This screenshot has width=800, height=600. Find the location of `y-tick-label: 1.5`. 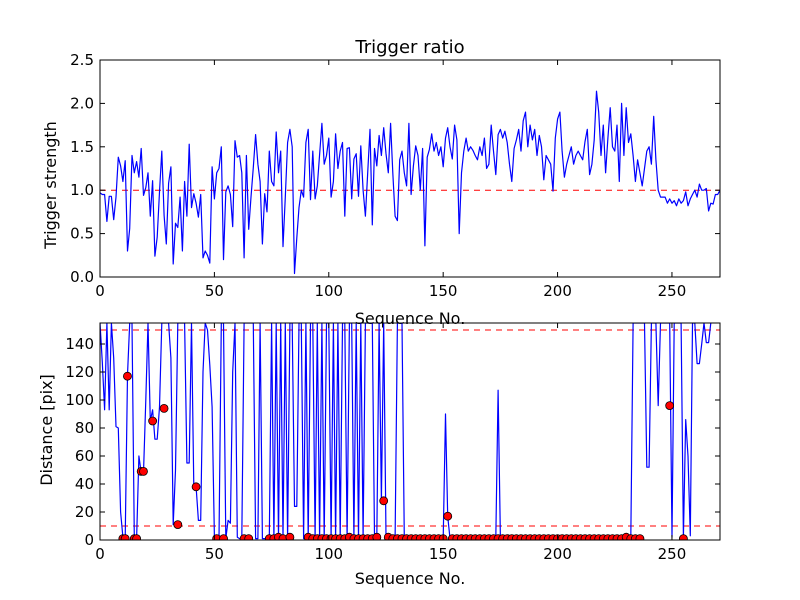

y-tick-label: 1.5 is located at coordinates (82, 147).